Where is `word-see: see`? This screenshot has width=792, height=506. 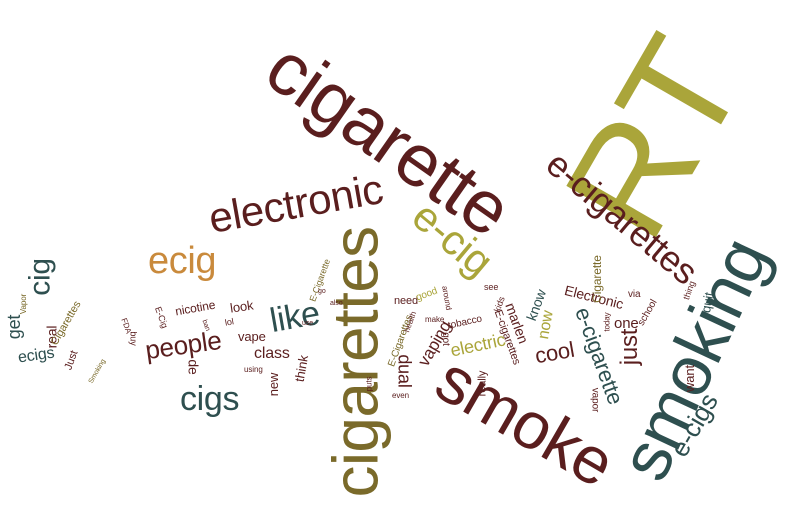
word-see: see is located at coordinates (491, 287).